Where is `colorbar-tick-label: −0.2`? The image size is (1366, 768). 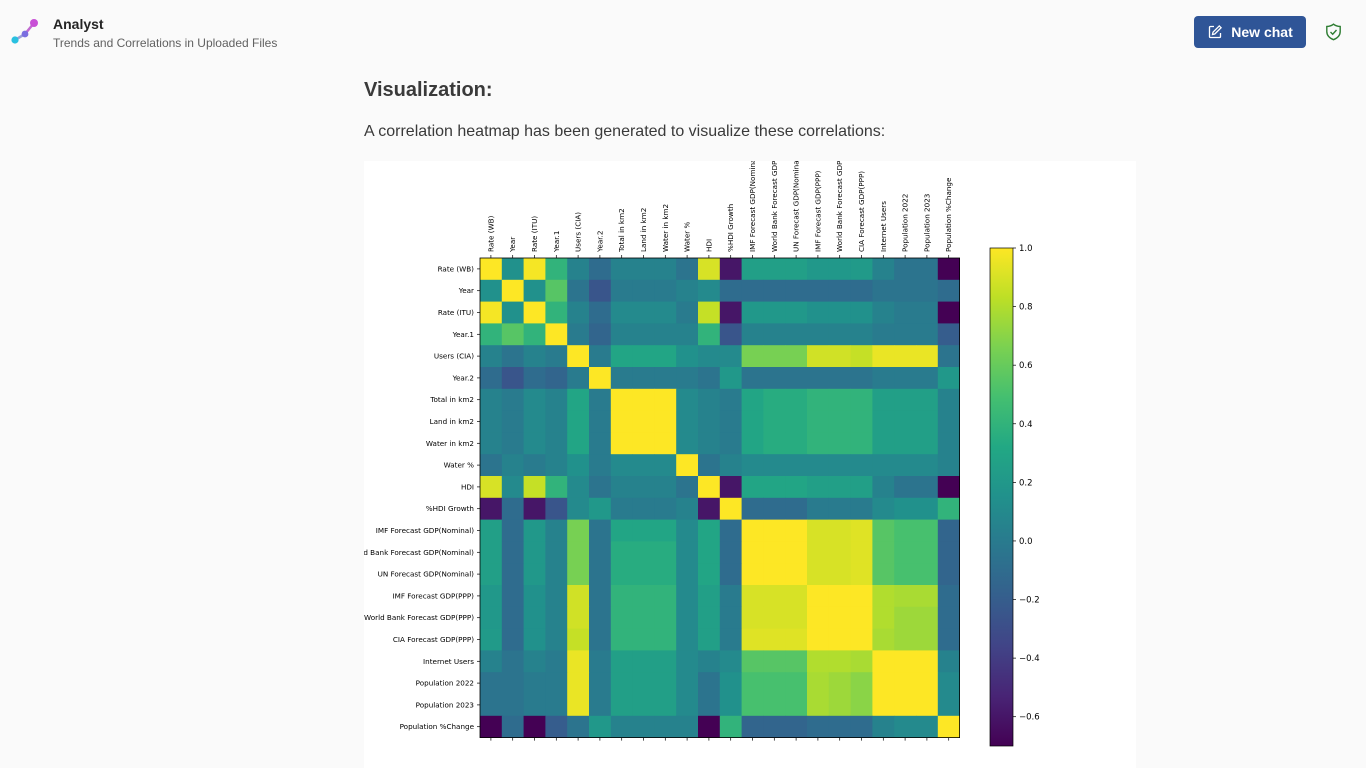 colorbar-tick-label: −0.2 is located at coordinates (1029, 601).